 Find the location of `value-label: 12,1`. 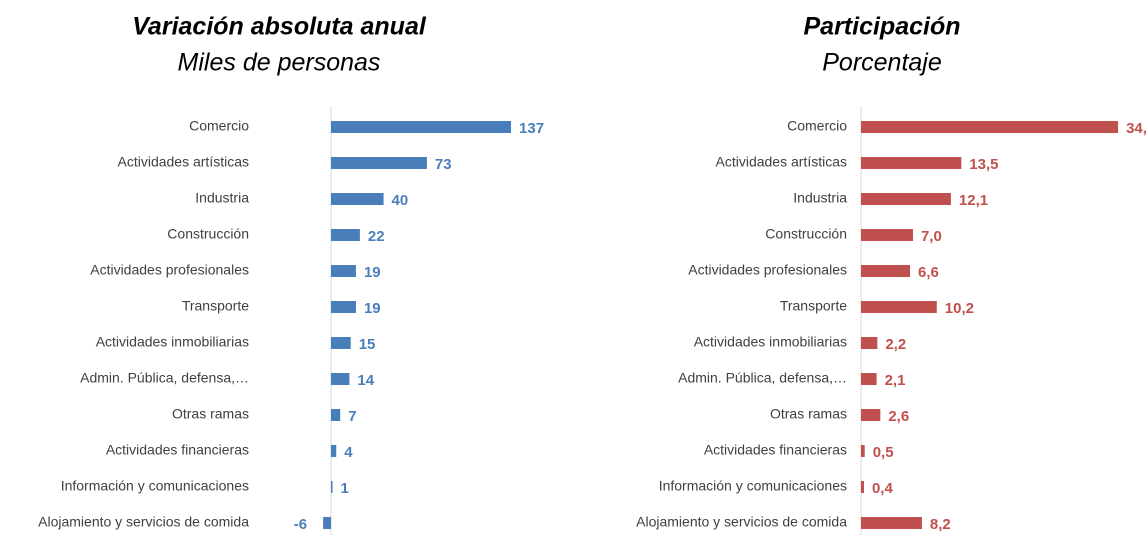

value-label: 12,1 is located at coordinates (973, 200).